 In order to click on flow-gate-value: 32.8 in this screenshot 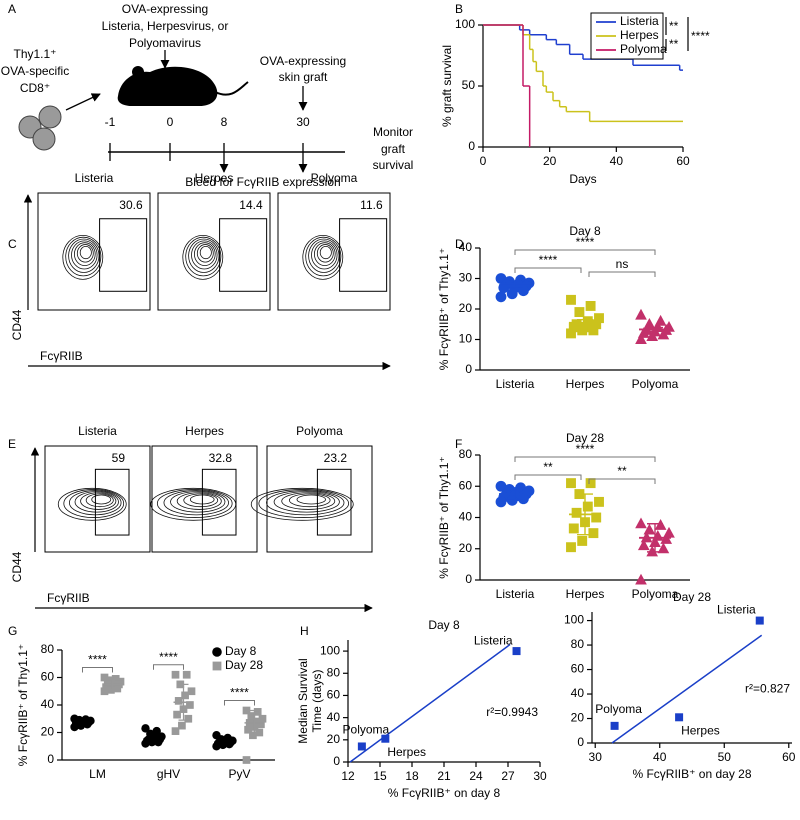, I will do `click(221, 458)`.